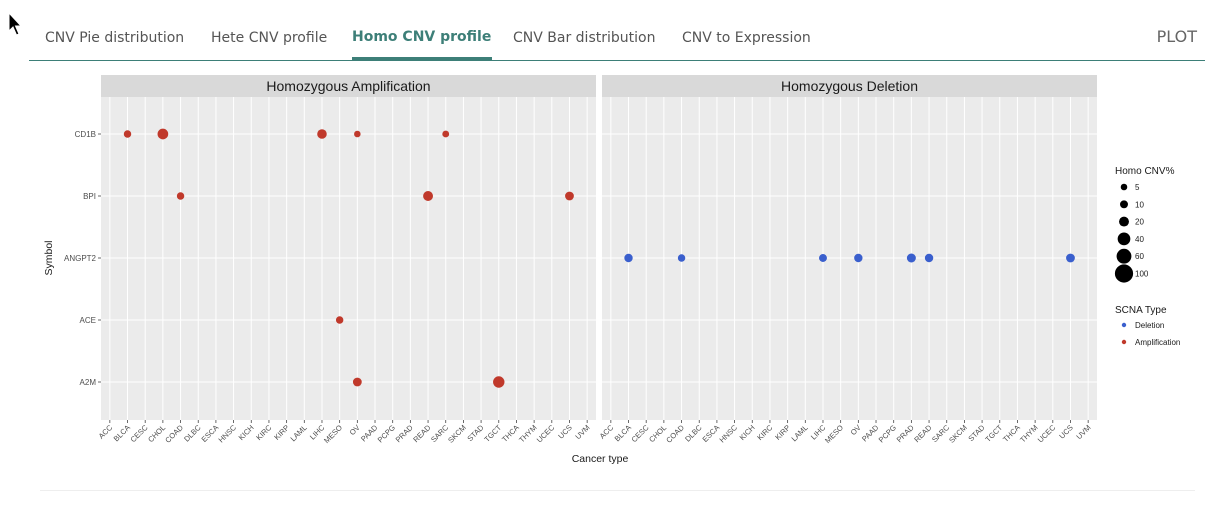 Image resolution: width=1213 pixels, height=511 pixels. I want to click on tab-homo-cnv-profile: Homo CNV profile, so click(422, 37).